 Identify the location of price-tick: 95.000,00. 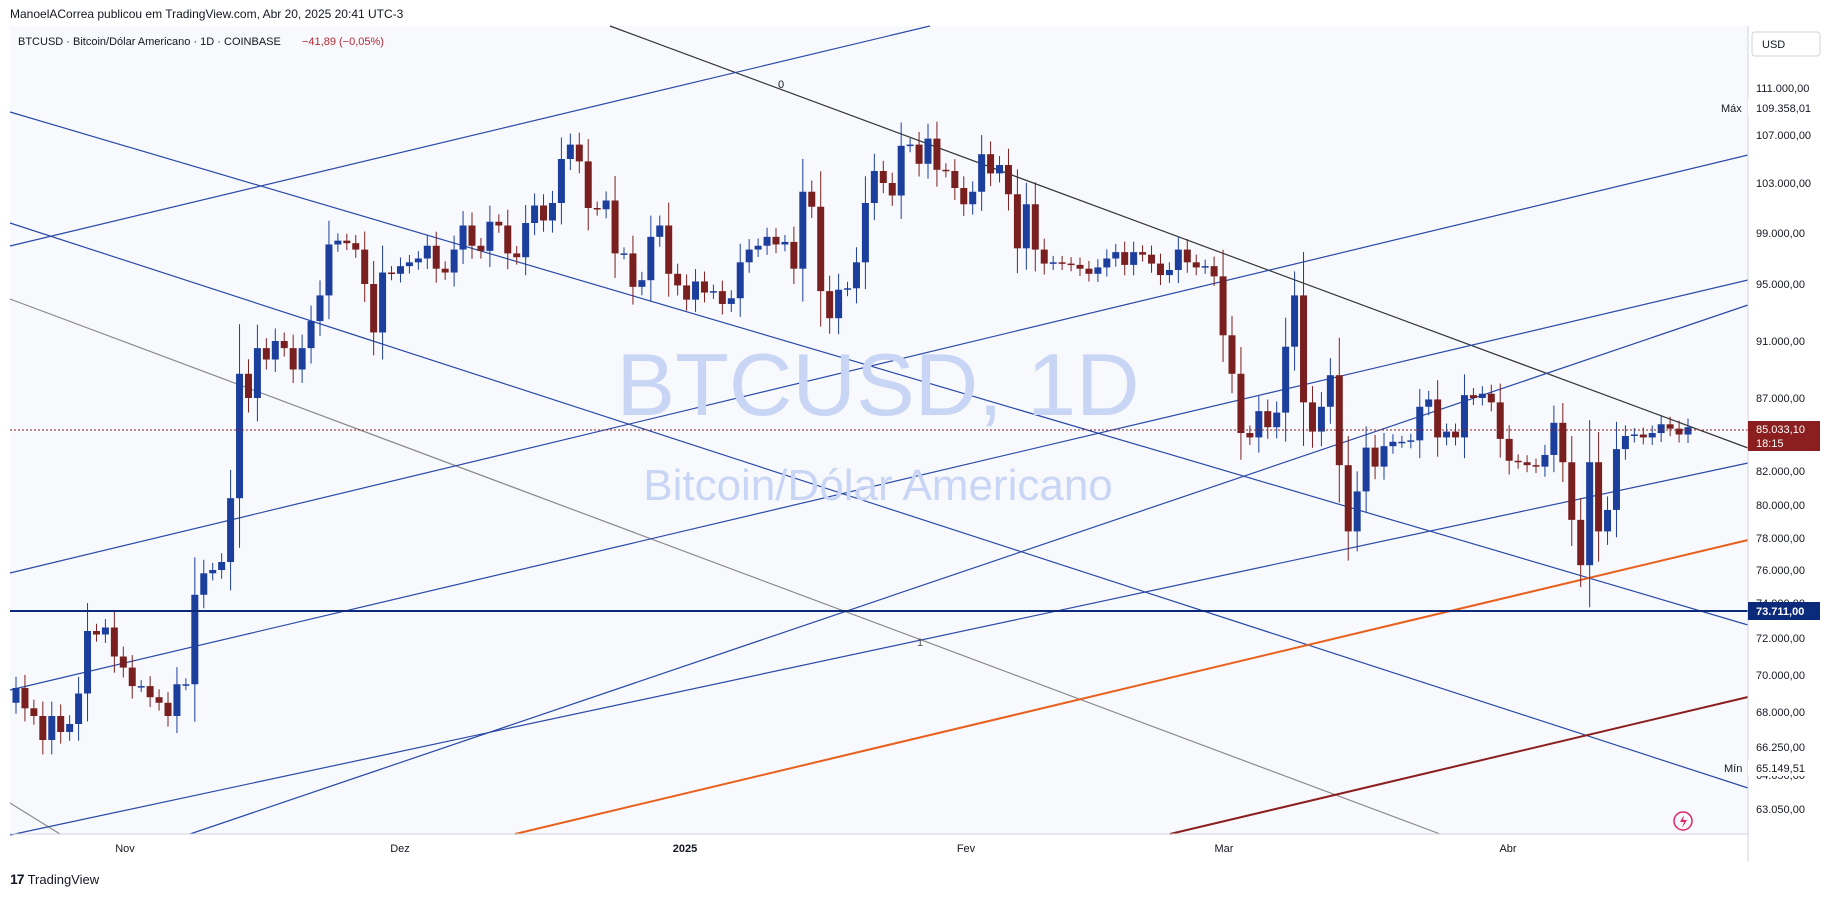
(1780, 285).